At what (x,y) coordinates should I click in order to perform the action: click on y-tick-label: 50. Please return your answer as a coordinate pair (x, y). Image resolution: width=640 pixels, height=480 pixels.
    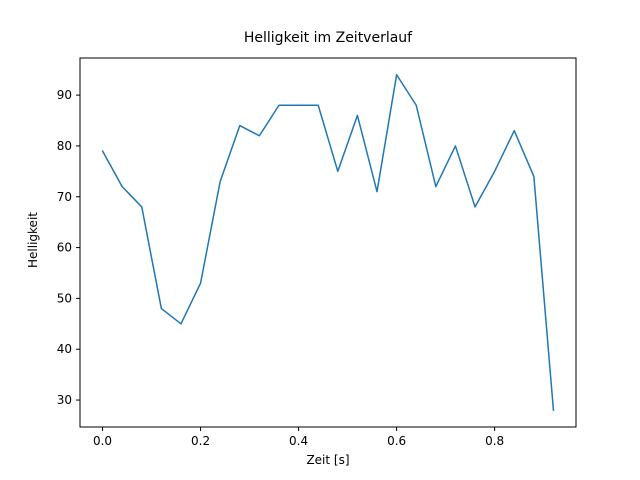
    Looking at the image, I should click on (64, 298).